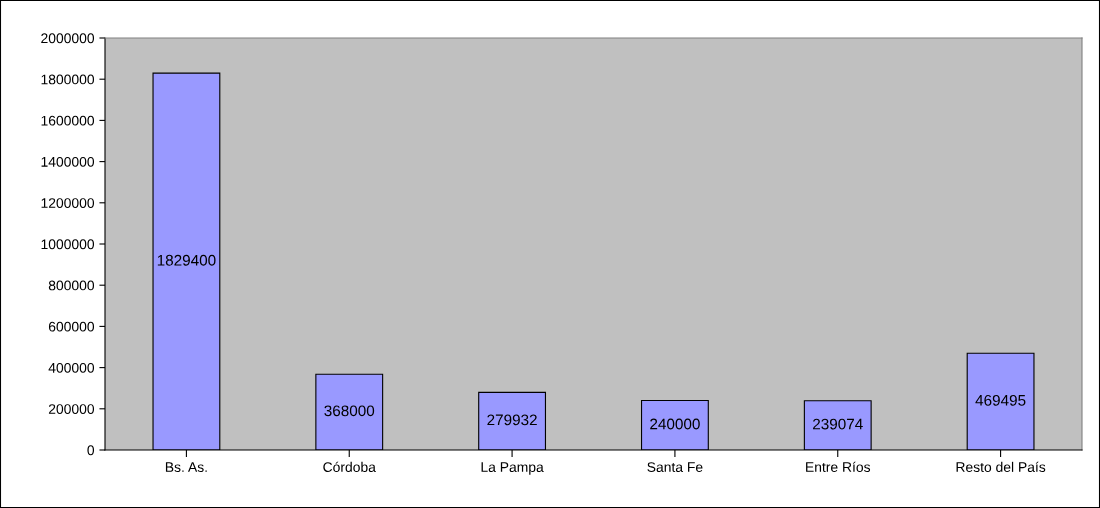 The height and width of the screenshot is (508, 1100). I want to click on y-tick-label: 1400000, so click(68, 161).